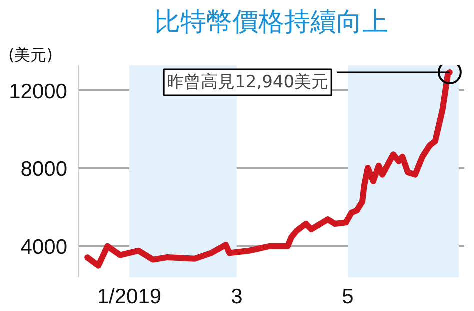  I want to click on y-axis-title: (美元), so click(30, 55).